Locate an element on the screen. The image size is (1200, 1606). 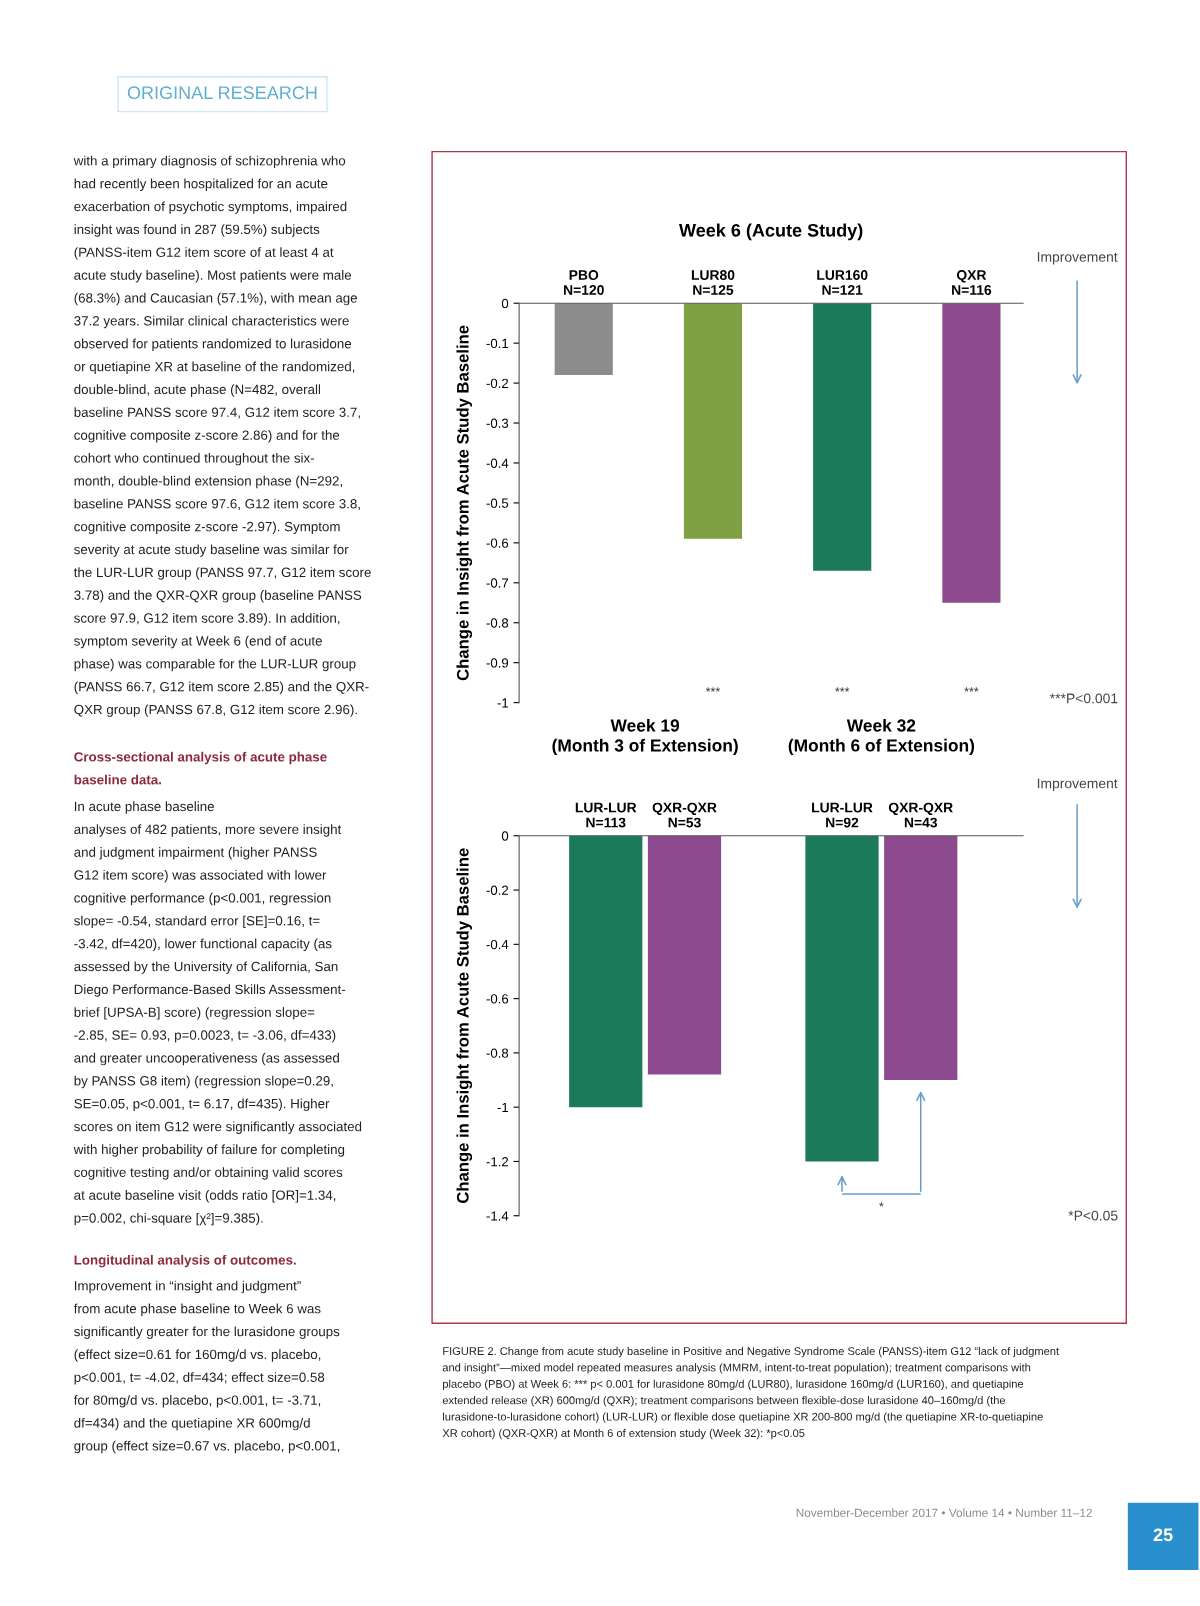
text: Improvement in “insight and judgment” from acute phase baseline to Week 6 was significantly greater for the lurasidone groups (effect size=0.61 for 160mg/d vs. placebo, p<0.001, t= -4.02, df=434; effect size=0.58 for 80mg/d vs. placebo, p<0.001, t= -3.71, df=434) and the quetiapine XR 600mg/d group (effect size=0.67 vs. placebo, p<0.001, is located at coordinates (206, 1367).